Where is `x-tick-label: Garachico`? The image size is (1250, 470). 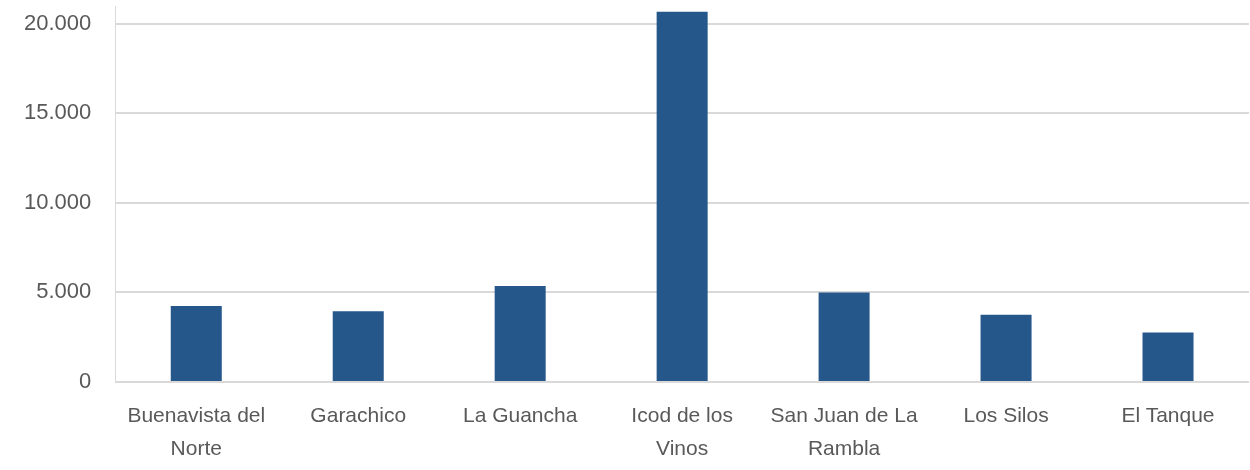
x-tick-label: Garachico is located at coordinates (358, 414).